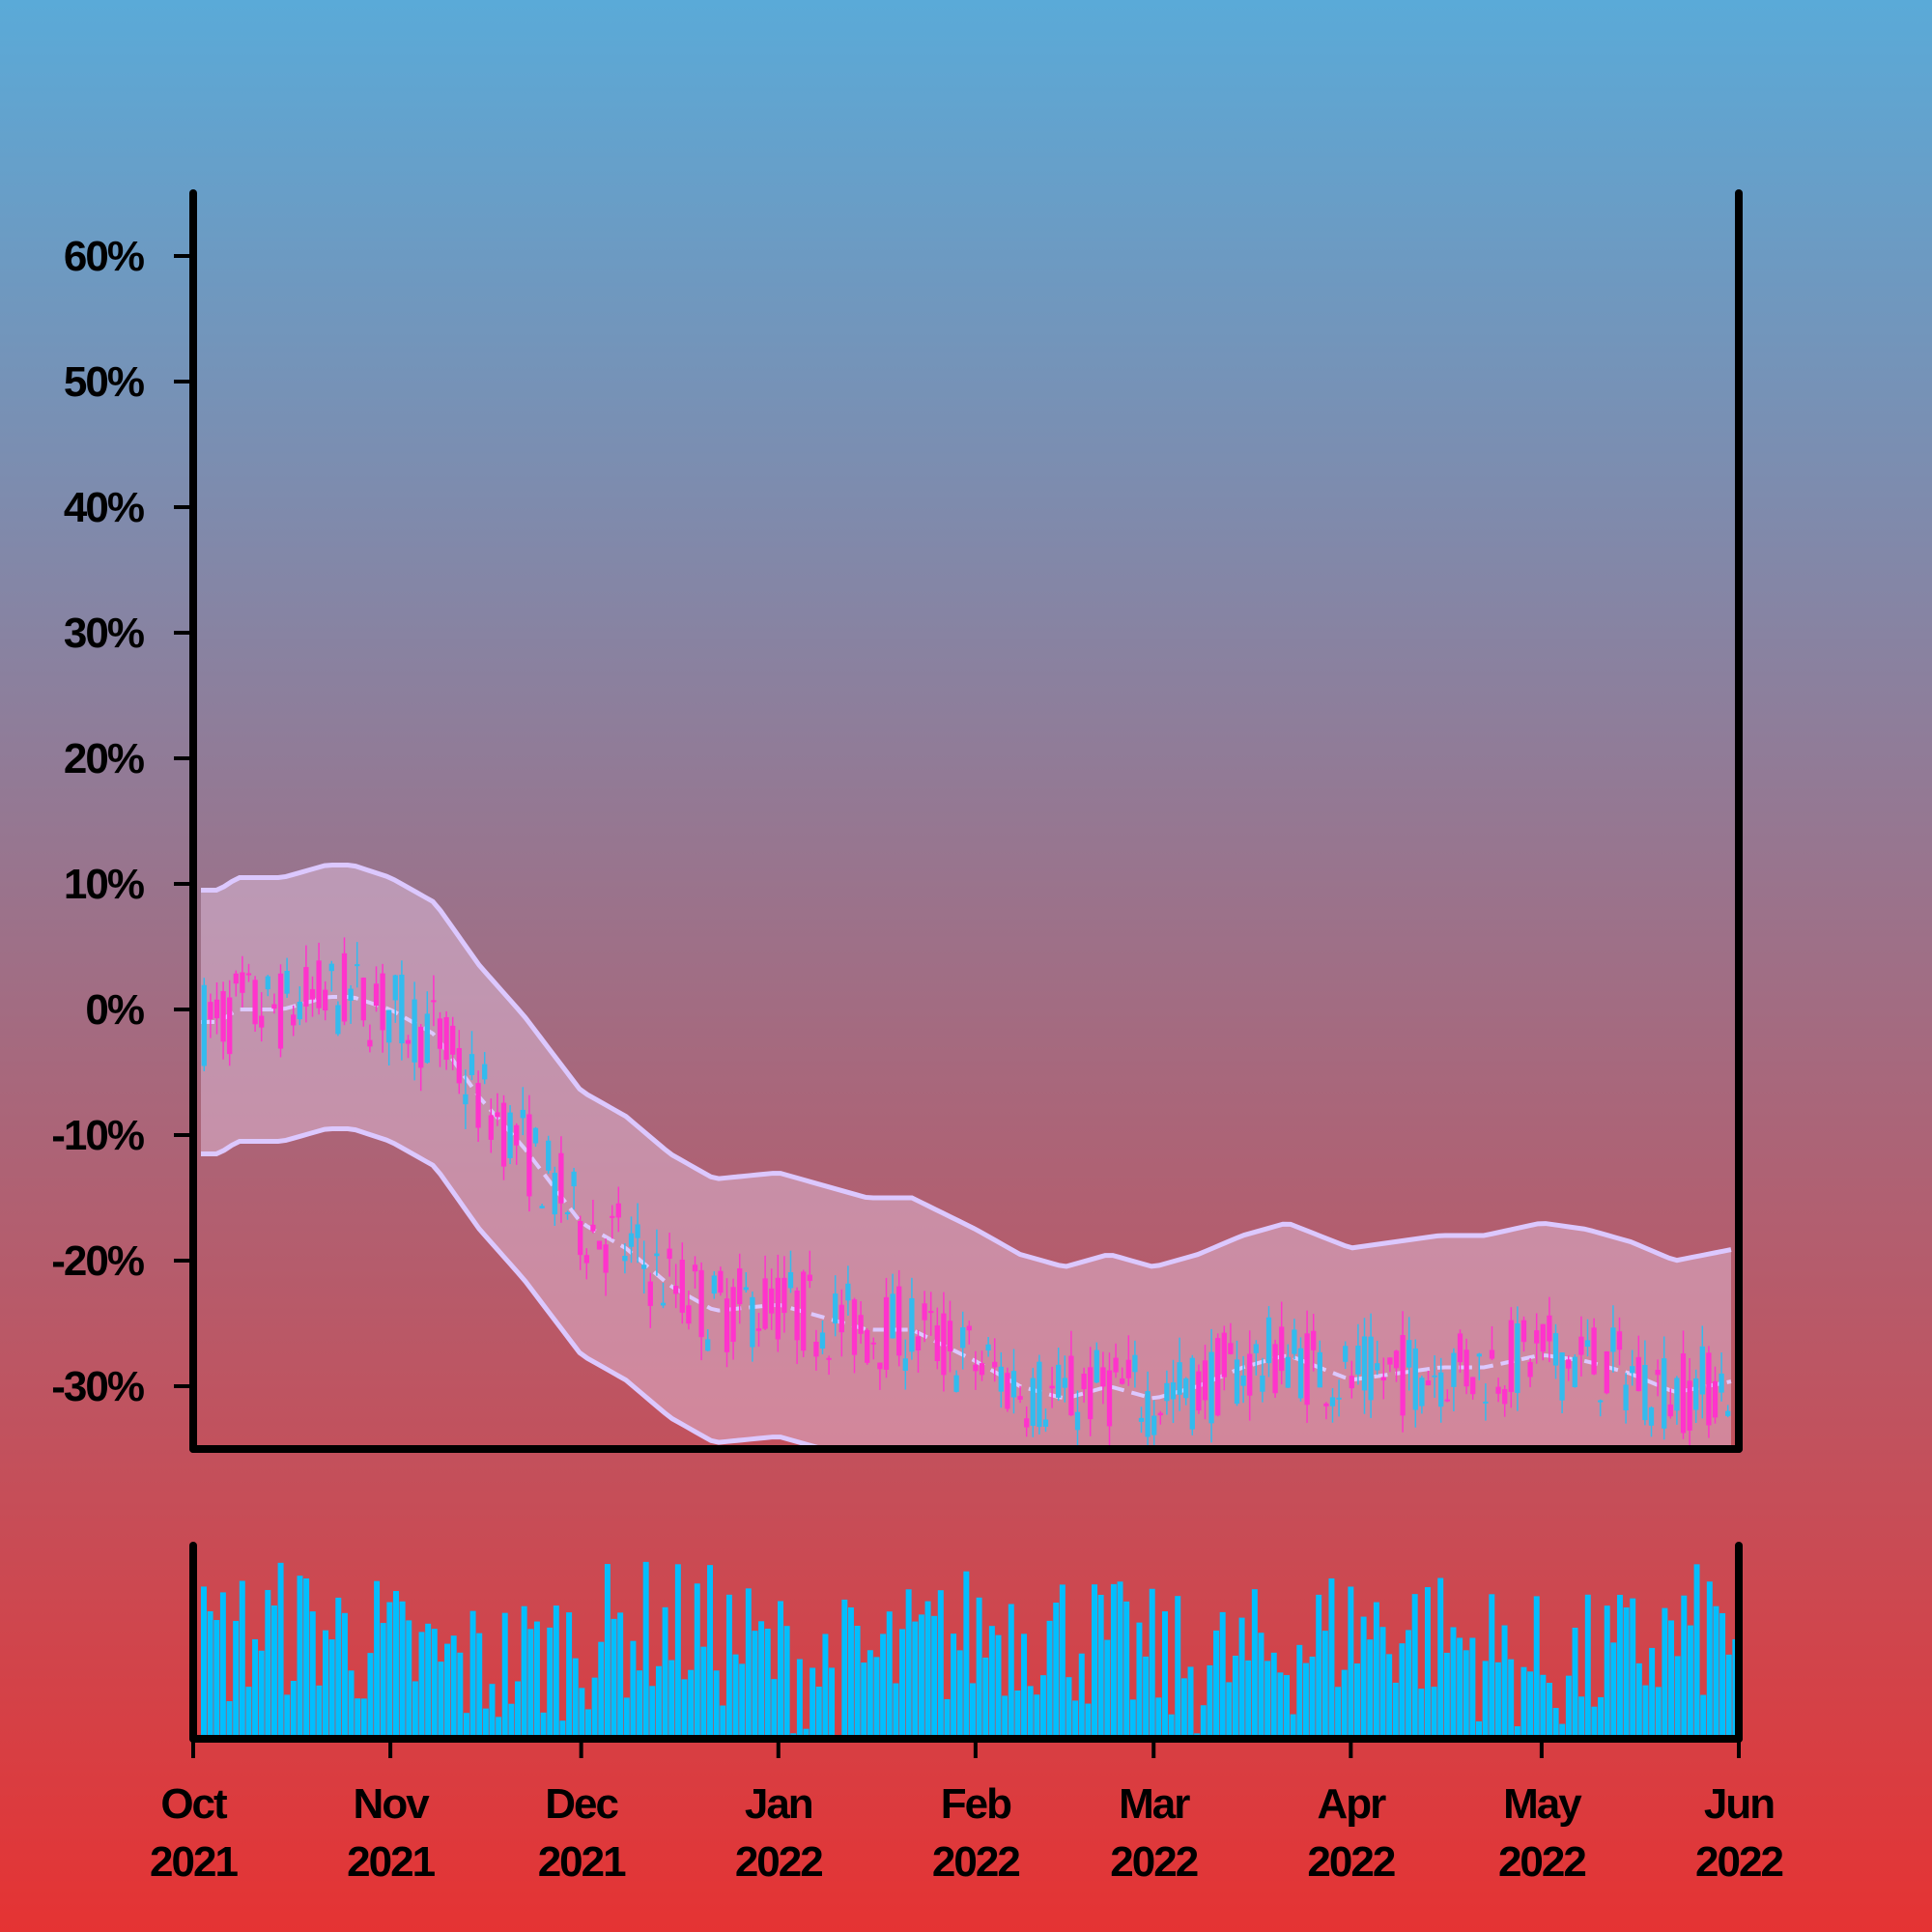 The height and width of the screenshot is (1932, 1932). Describe the element at coordinates (122, 821) in the screenshot. I see `y-axis-ticks: 60% 50% 40% 30% 20% 10% 0% -10% -20% -30%` at that location.